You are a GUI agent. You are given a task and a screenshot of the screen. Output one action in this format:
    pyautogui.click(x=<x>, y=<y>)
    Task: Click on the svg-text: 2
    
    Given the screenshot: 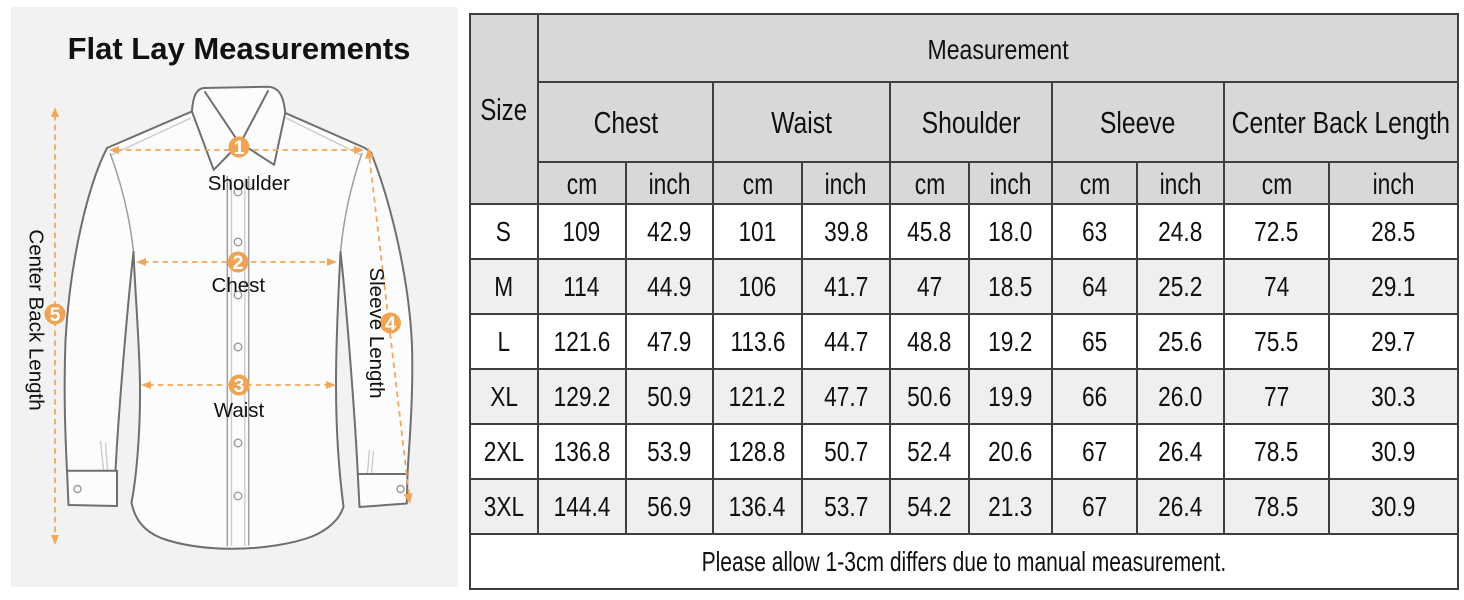 What is the action you would take?
    pyautogui.click(x=238, y=263)
    